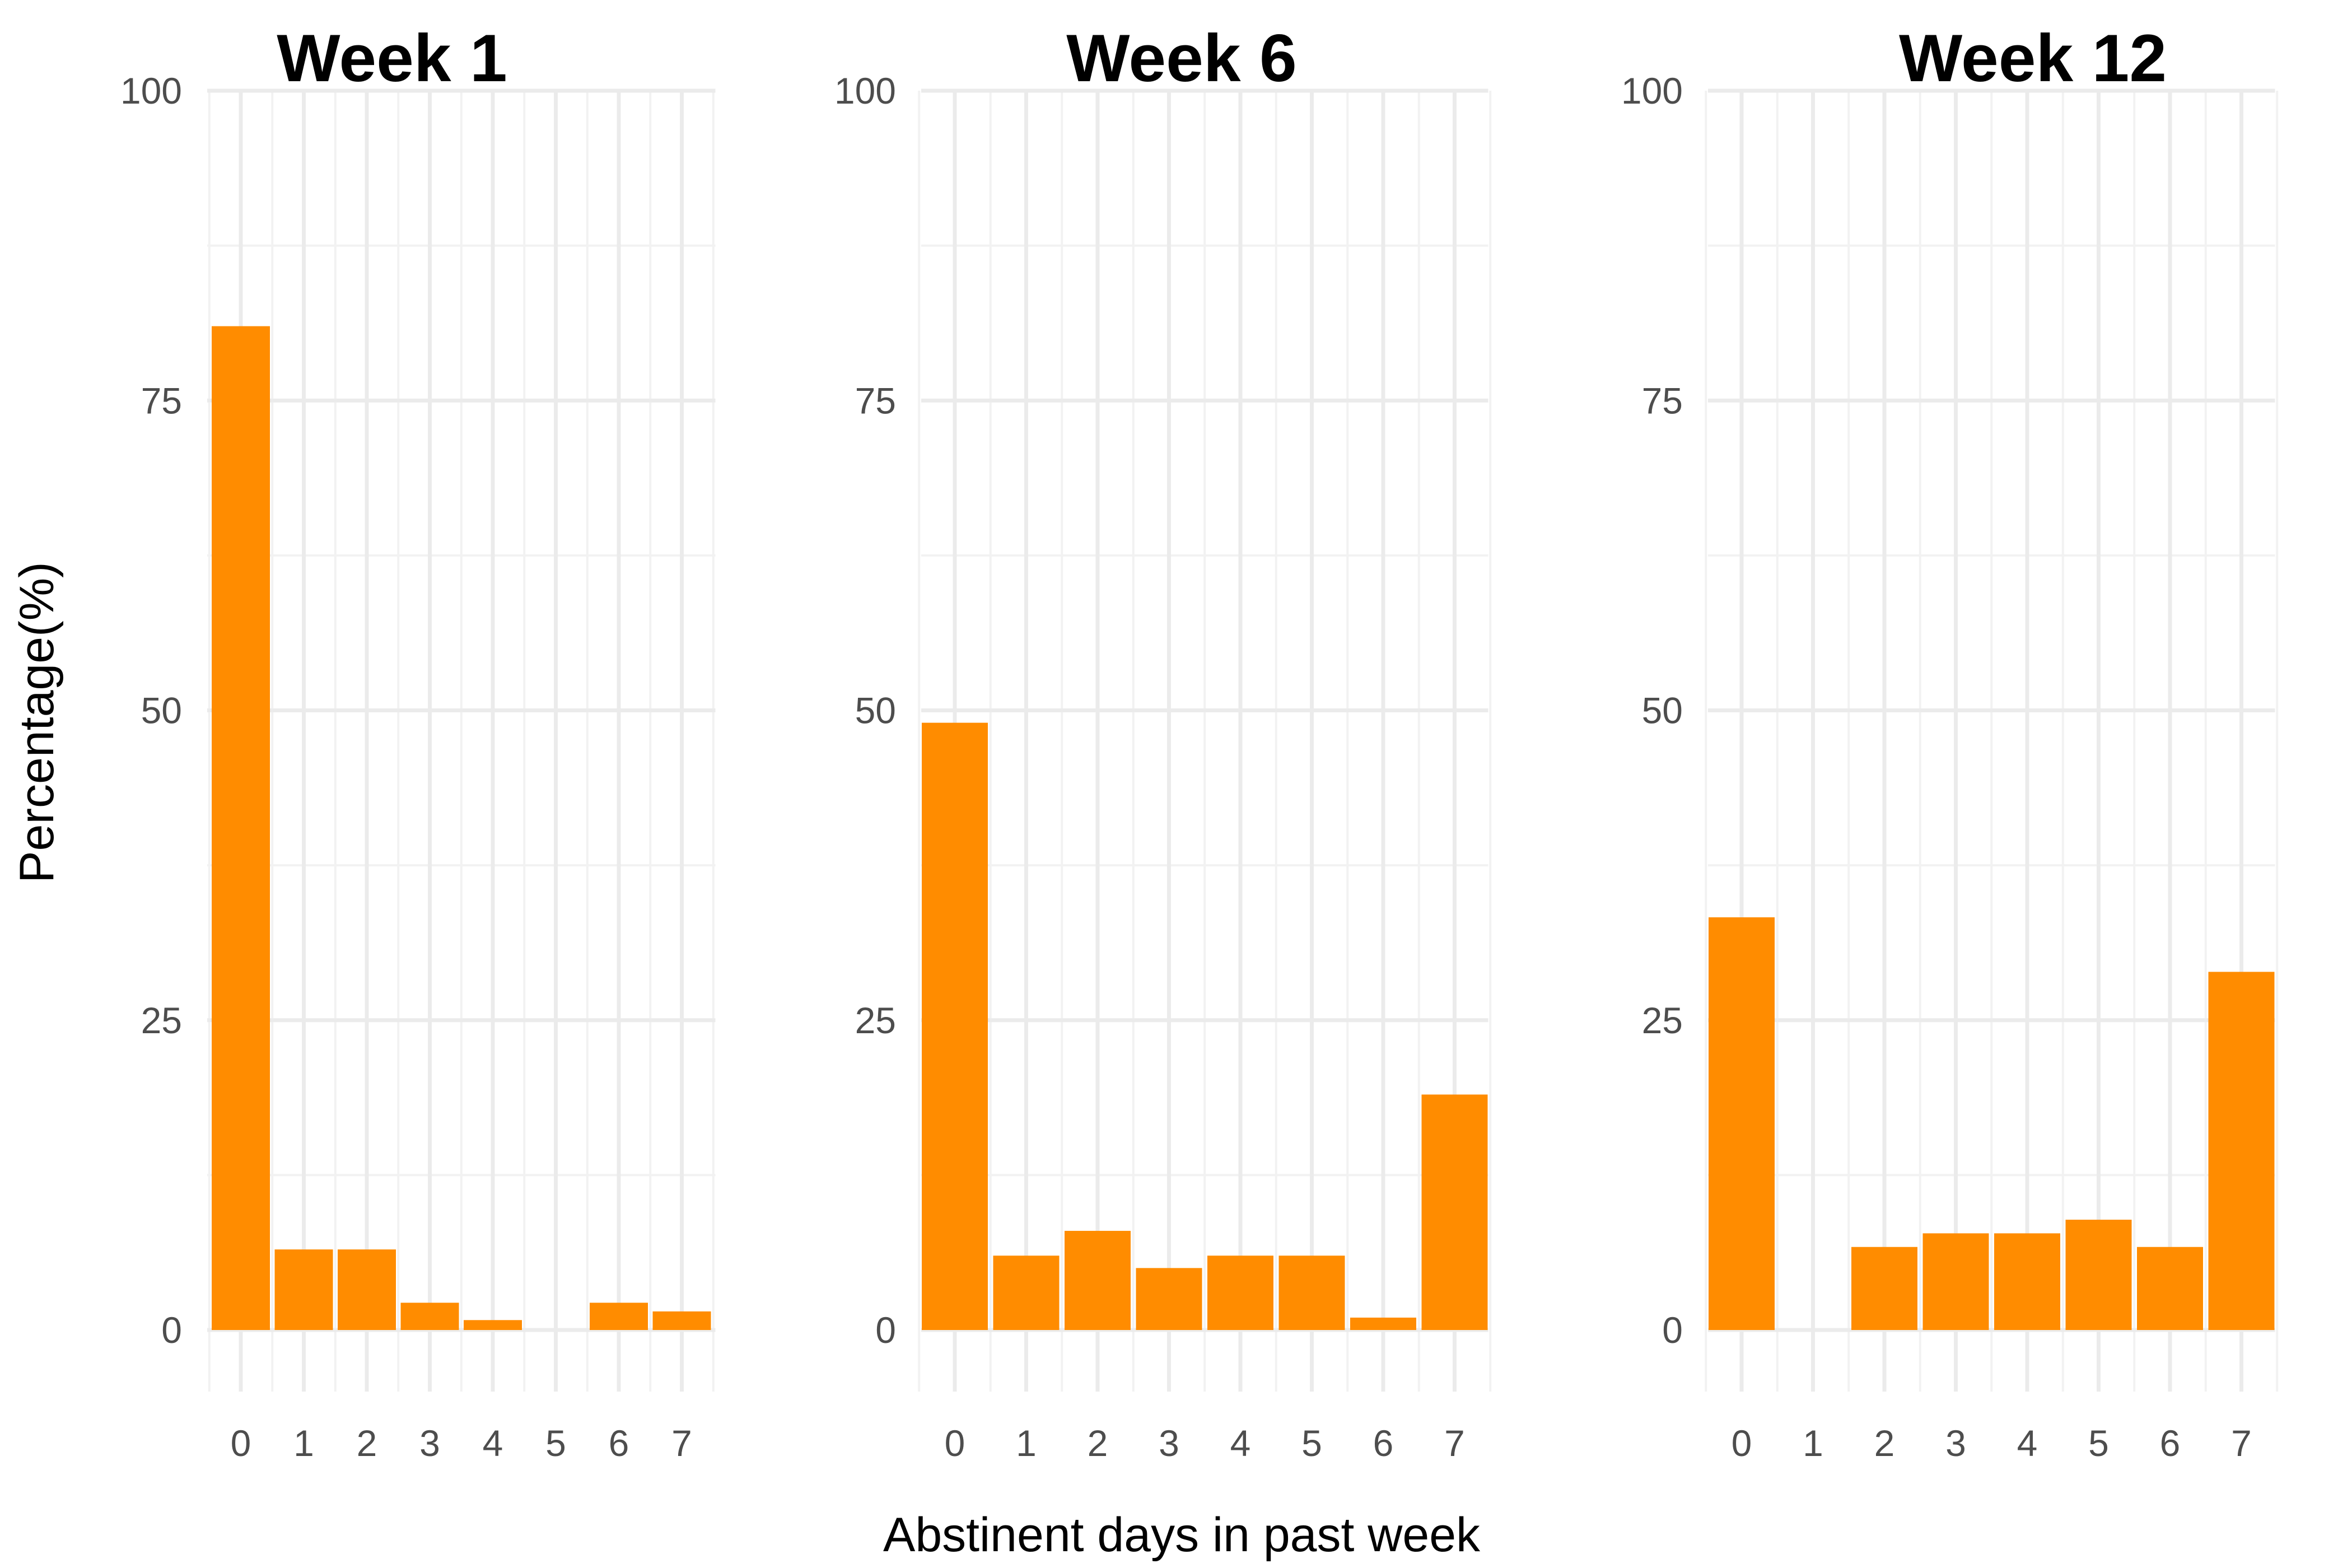 The height and width of the screenshot is (1568, 2352). I want to click on panel-title: Week 12, so click(2033, 59).